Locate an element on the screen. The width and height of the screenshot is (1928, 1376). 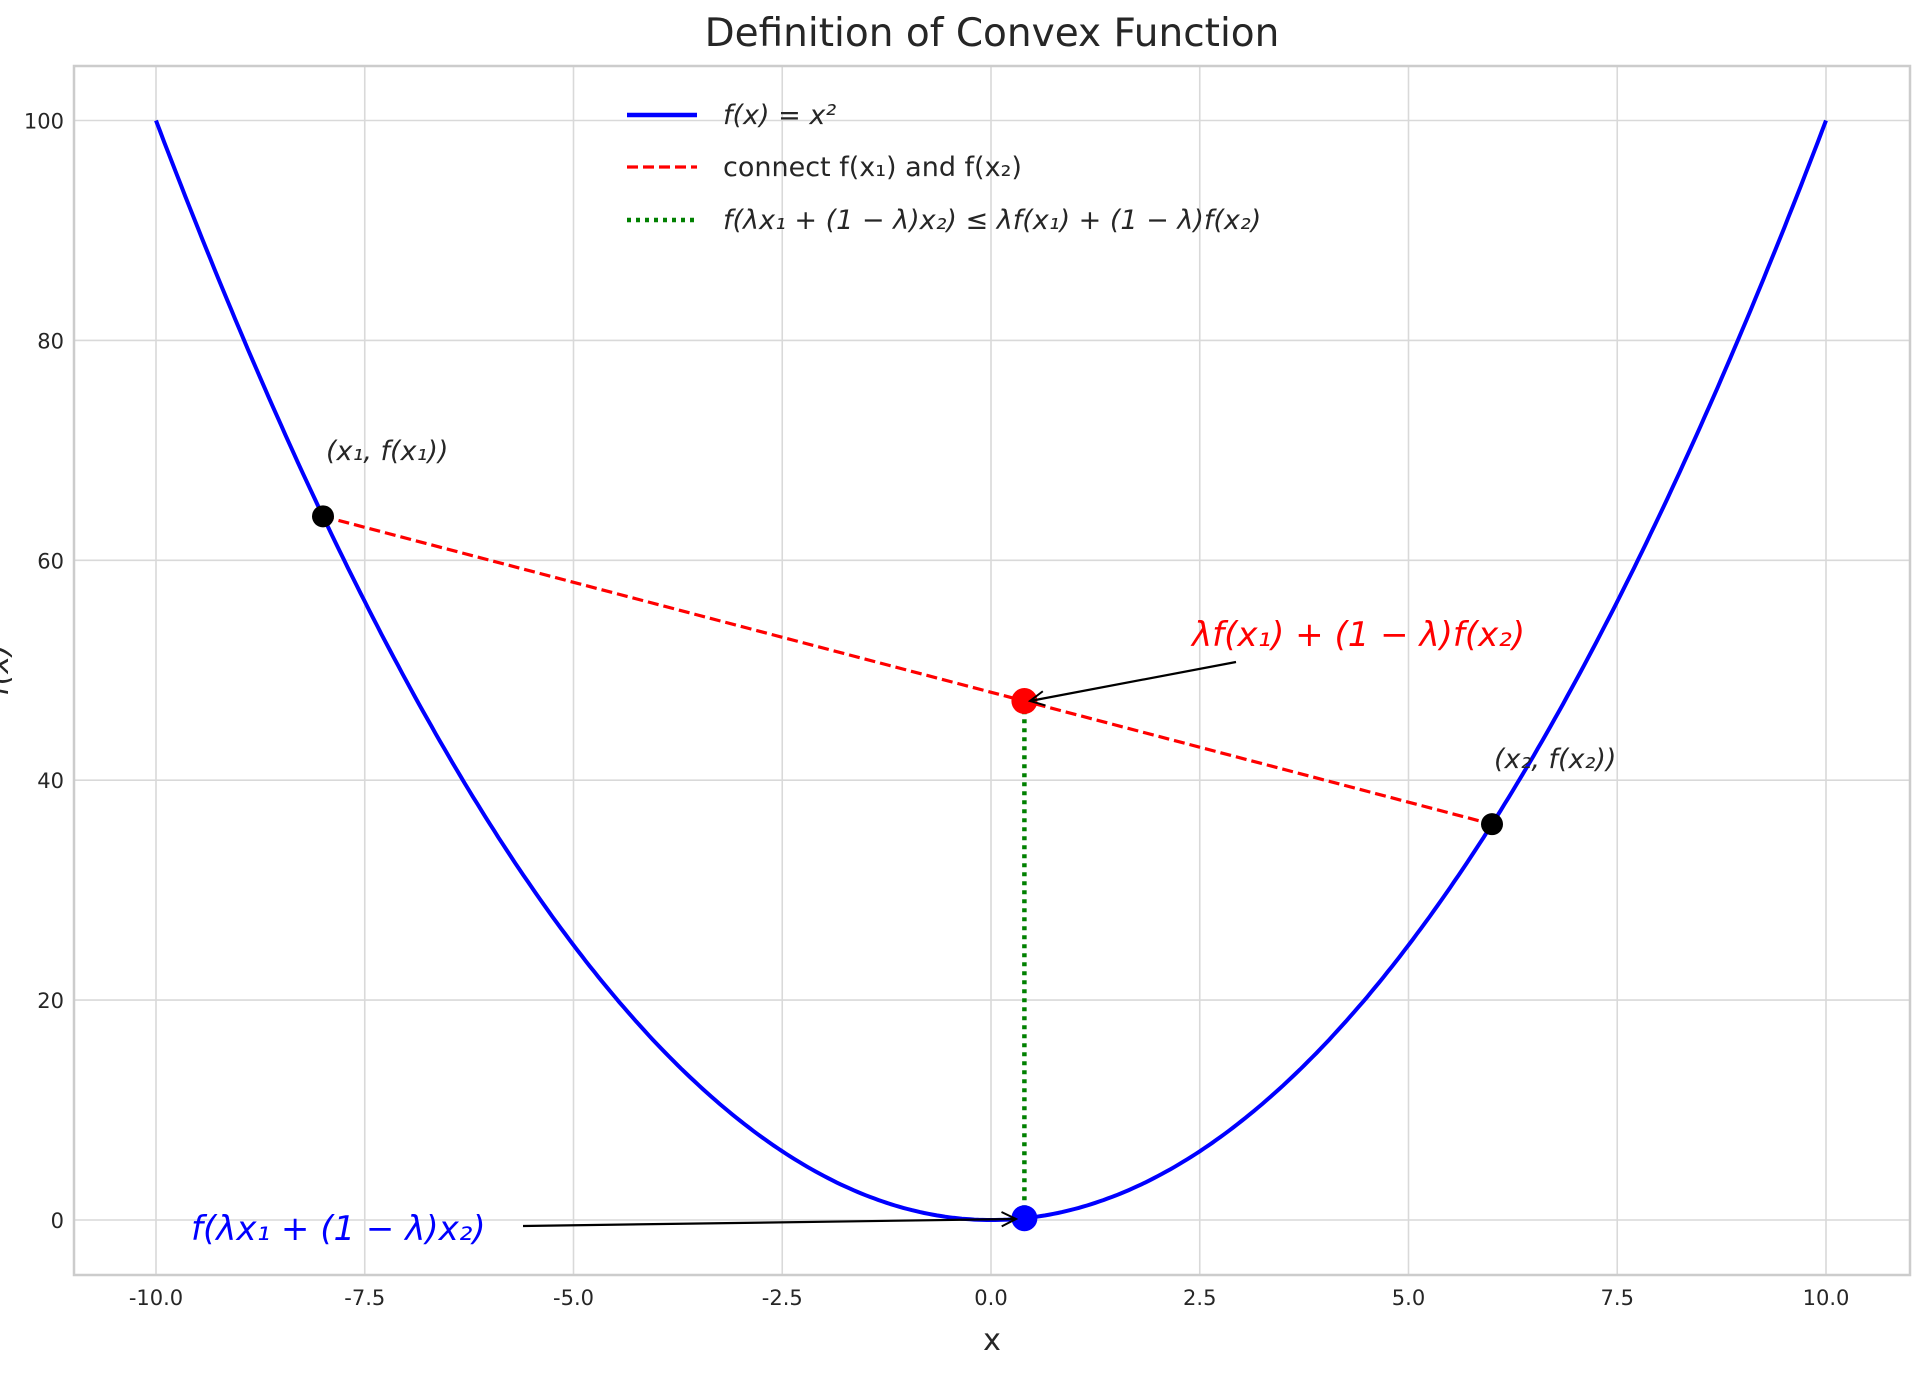
y-tick-label: 20 is located at coordinates (50, 1001).